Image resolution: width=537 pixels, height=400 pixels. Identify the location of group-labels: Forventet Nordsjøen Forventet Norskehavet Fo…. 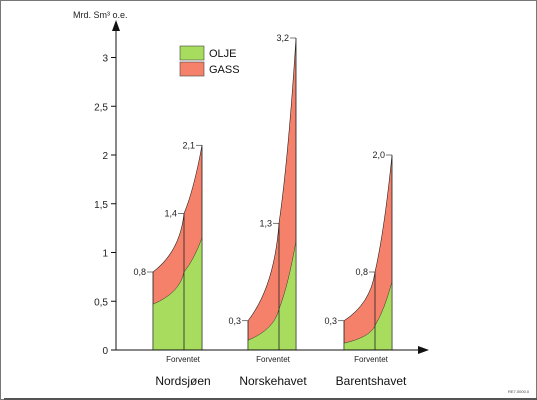
(281, 371).